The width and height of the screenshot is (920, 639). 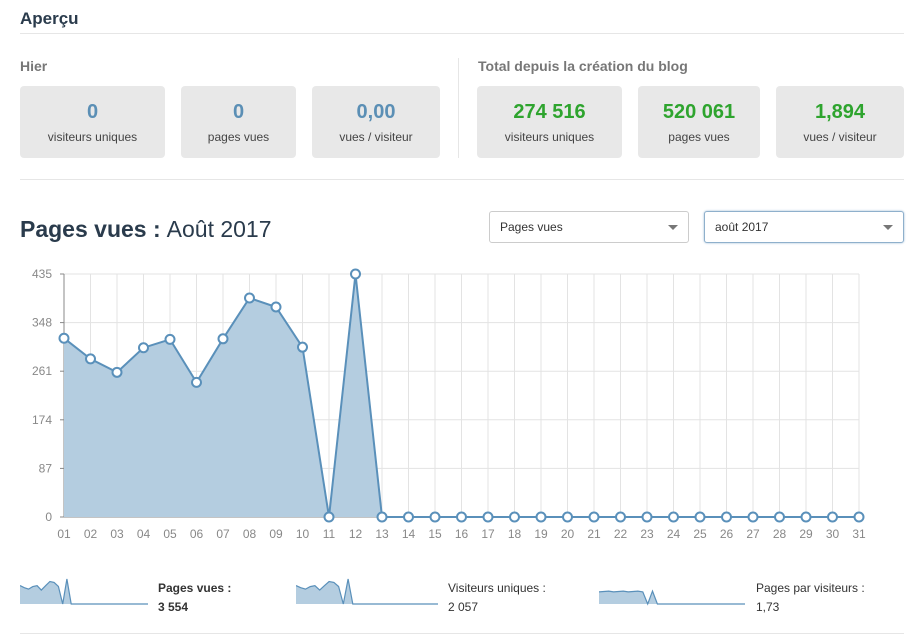 I want to click on x-tick-label: 03, so click(x=117, y=534).